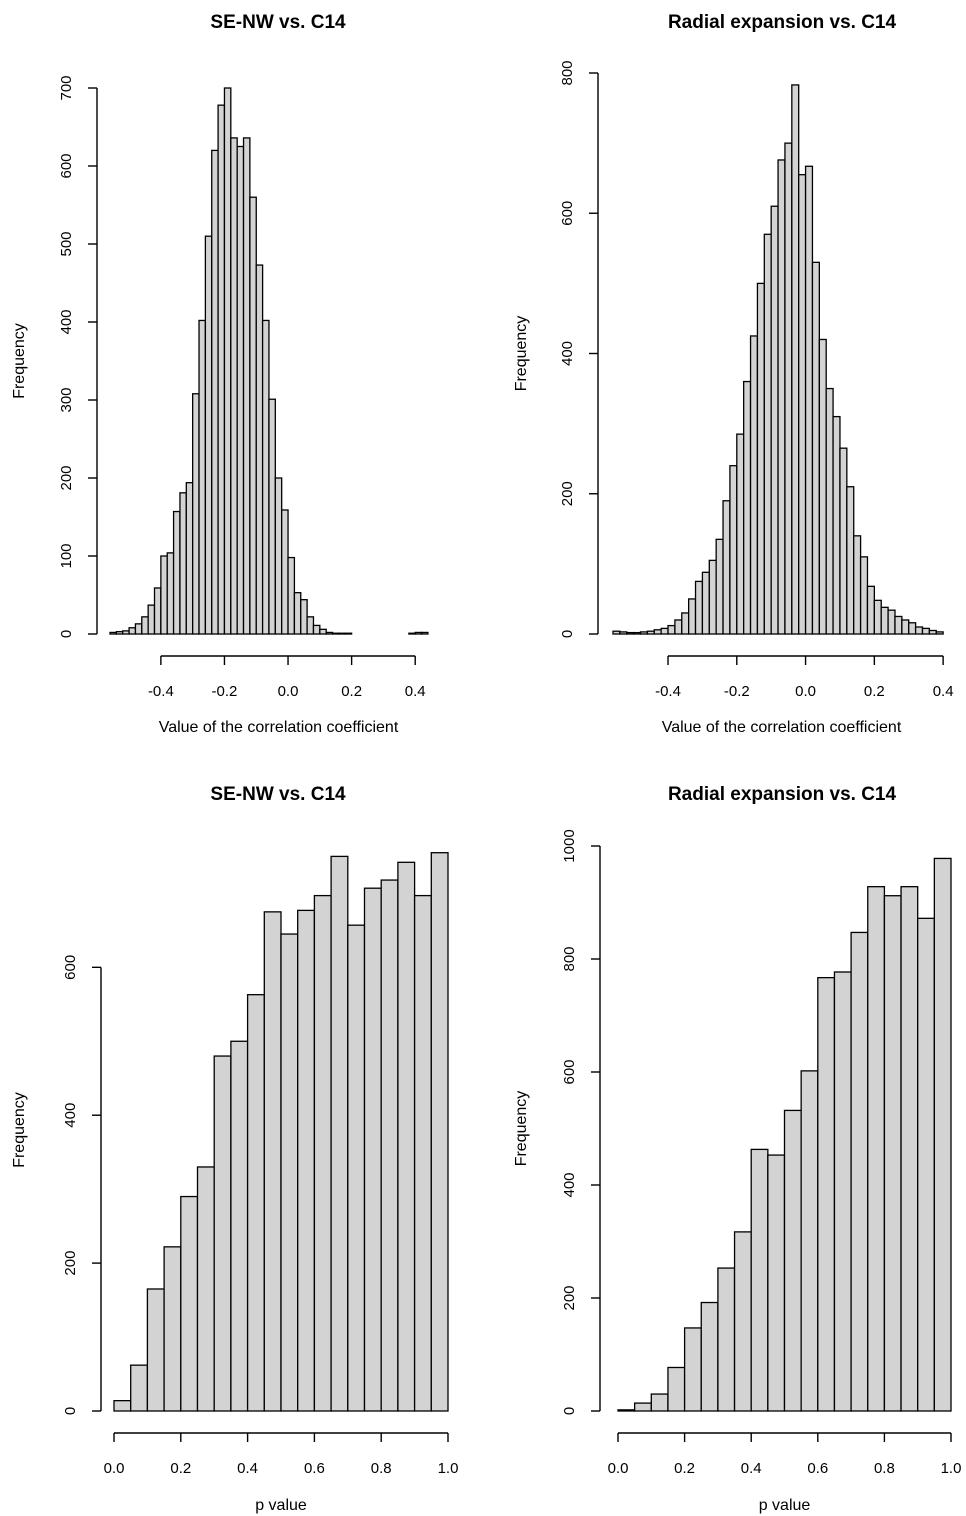 The image size is (966, 1516). I want to click on x-tick-label: 0.0, so click(114, 1468).